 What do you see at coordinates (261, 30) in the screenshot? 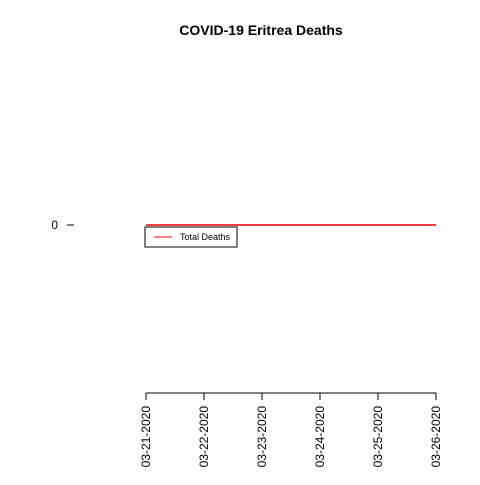
I see `chart-title: COVID-19 Eritrea Deaths` at bounding box center [261, 30].